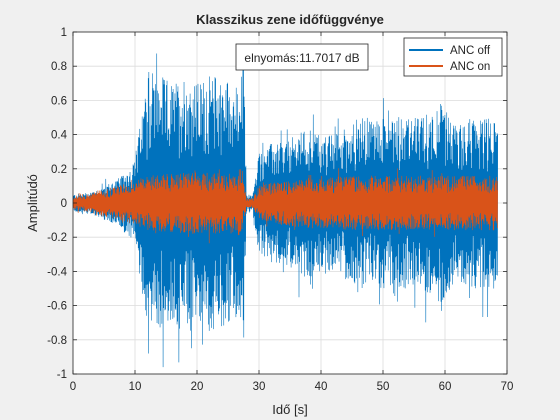 Image resolution: width=560 pixels, height=420 pixels. Describe the element at coordinates (321, 387) in the screenshot. I see `x-tick-label: 40` at that location.